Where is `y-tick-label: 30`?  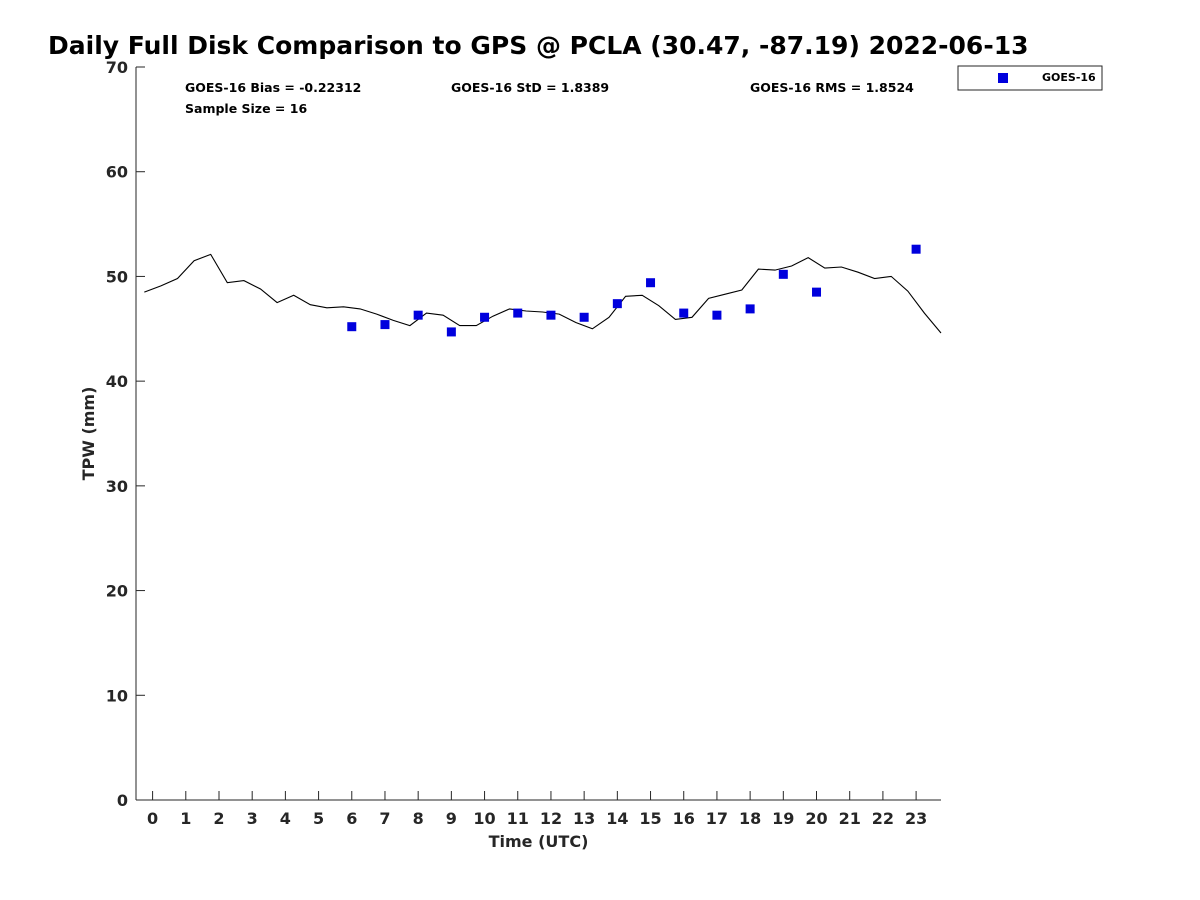 y-tick-label: 30 is located at coordinates (117, 486).